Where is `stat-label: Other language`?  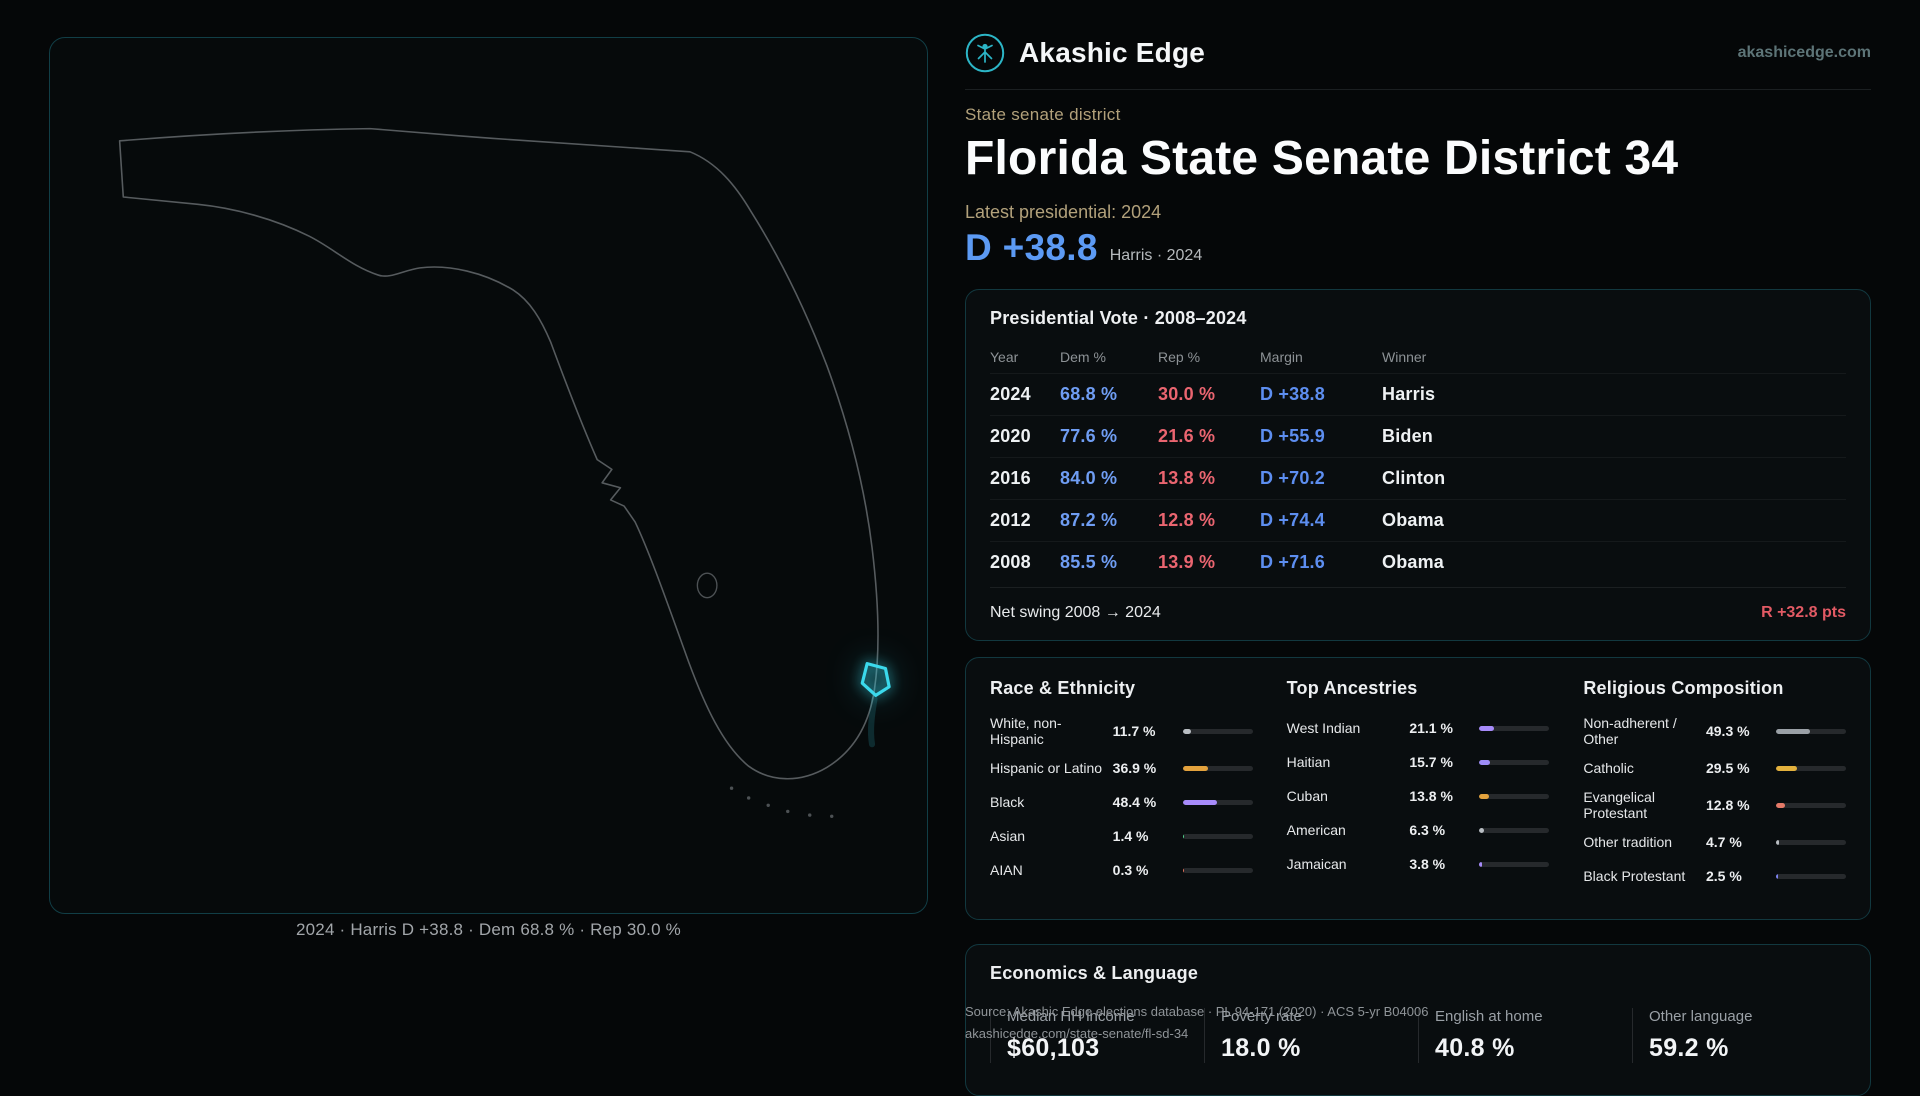
stat-label: Other language is located at coordinates (1701, 1017).